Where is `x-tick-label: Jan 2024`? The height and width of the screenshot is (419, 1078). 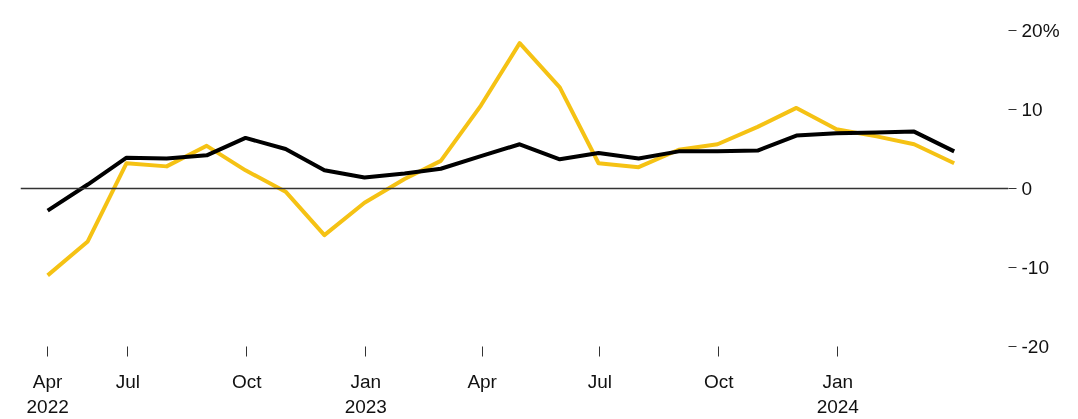 x-tick-label: Jan 2024 is located at coordinates (838, 393).